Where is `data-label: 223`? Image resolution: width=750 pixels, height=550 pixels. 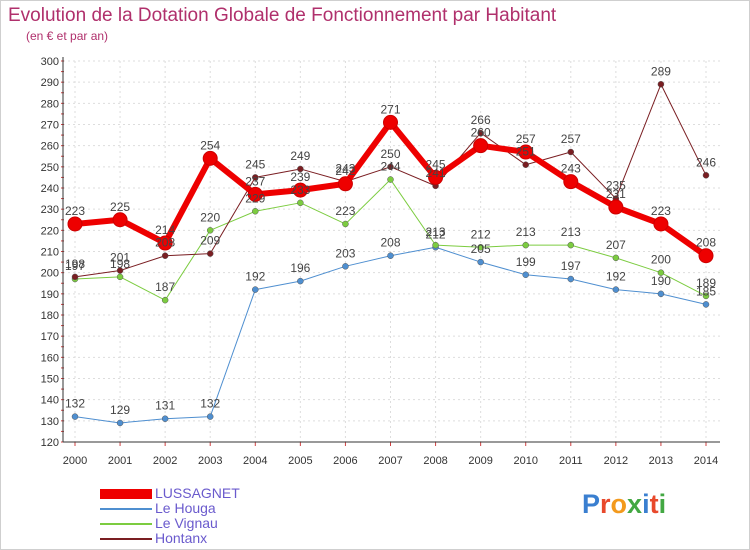 data-label: 223 is located at coordinates (661, 211).